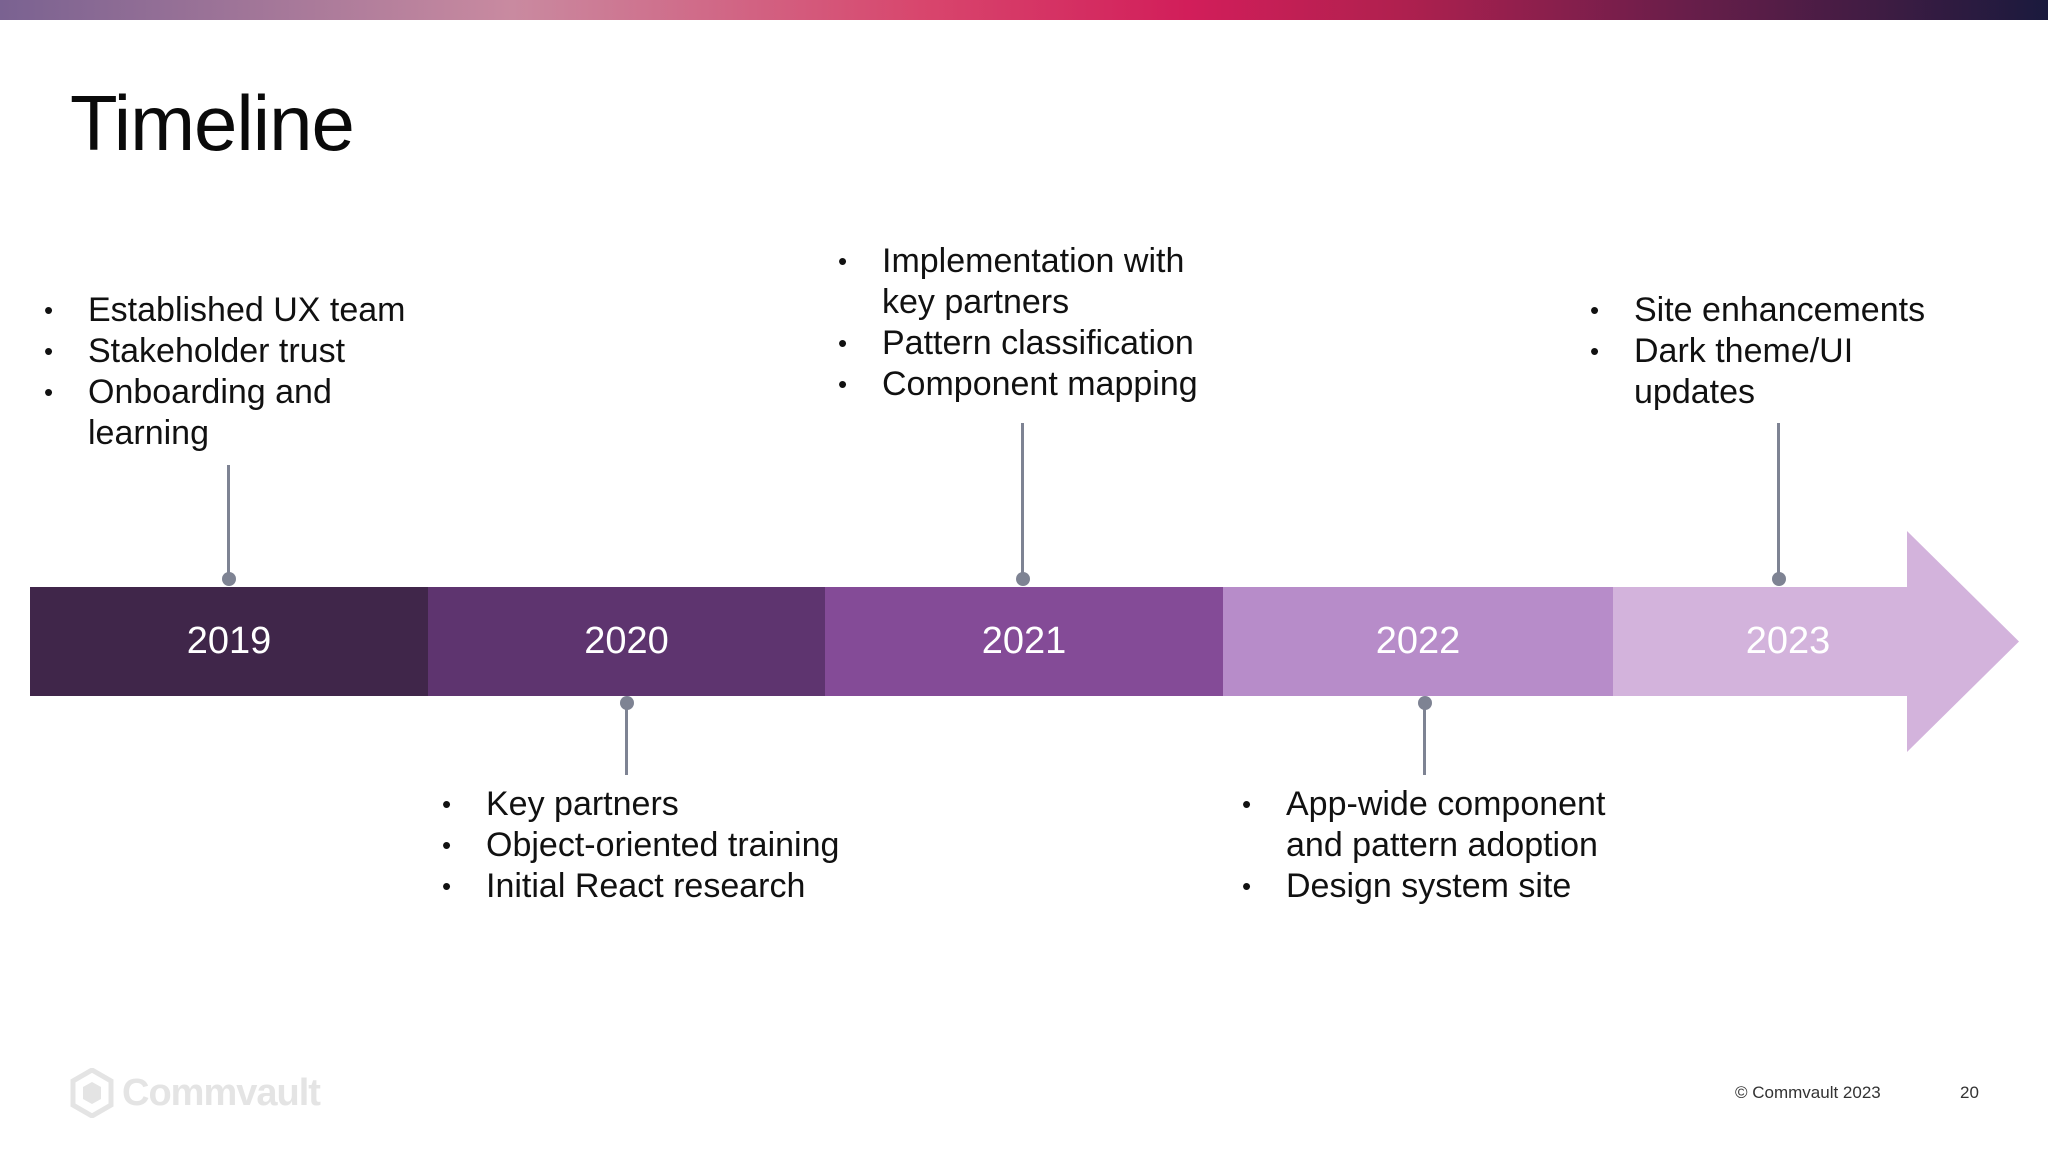  Describe the element at coordinates (229, 579) in the screenshot. I see `connector-dot-2019` at that location.